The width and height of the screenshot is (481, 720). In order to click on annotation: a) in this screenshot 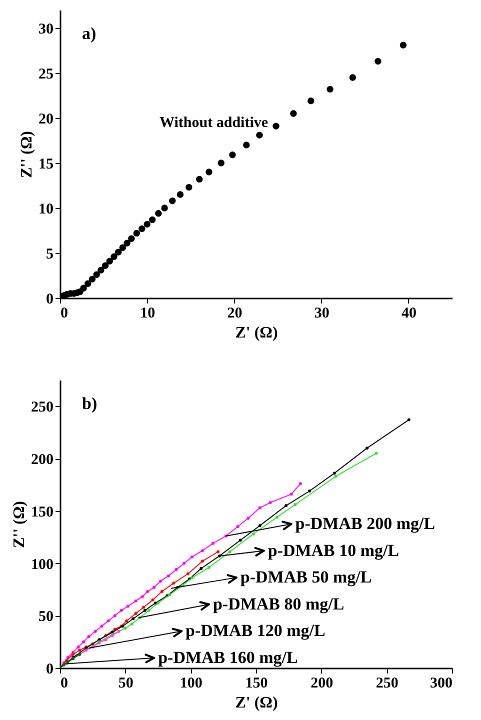, I will do `click(89, 33)`.